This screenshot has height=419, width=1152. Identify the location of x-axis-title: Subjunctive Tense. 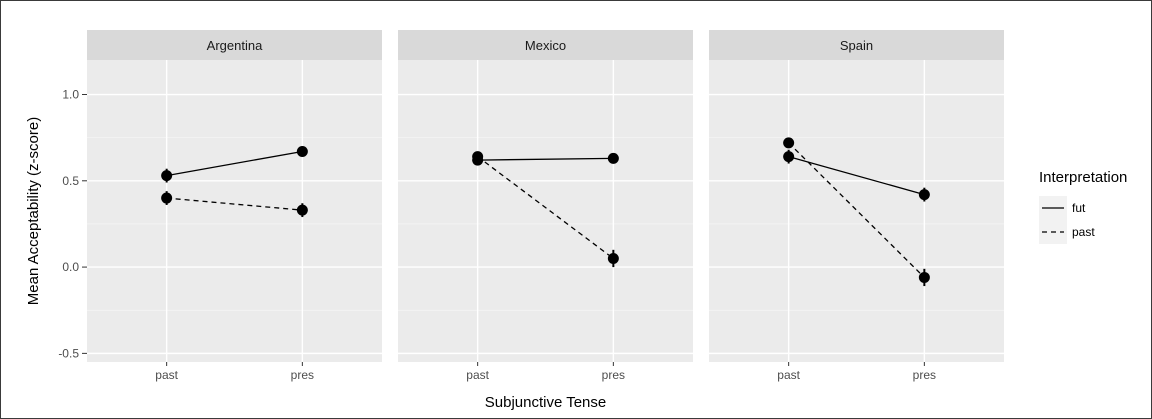
(545, 402).